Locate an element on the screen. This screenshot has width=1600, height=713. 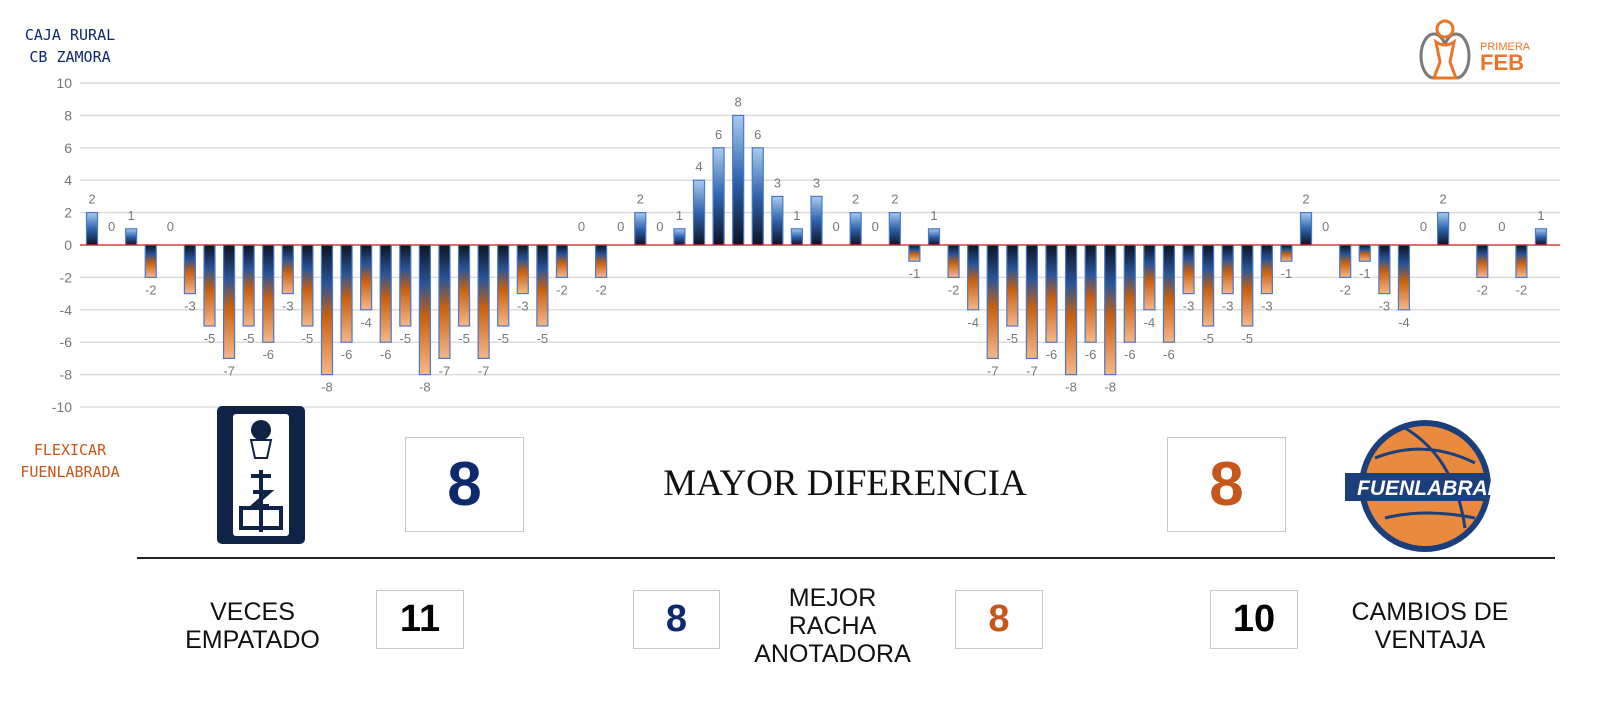
y-tick-label: -4 is located at coordinates (66, 310).